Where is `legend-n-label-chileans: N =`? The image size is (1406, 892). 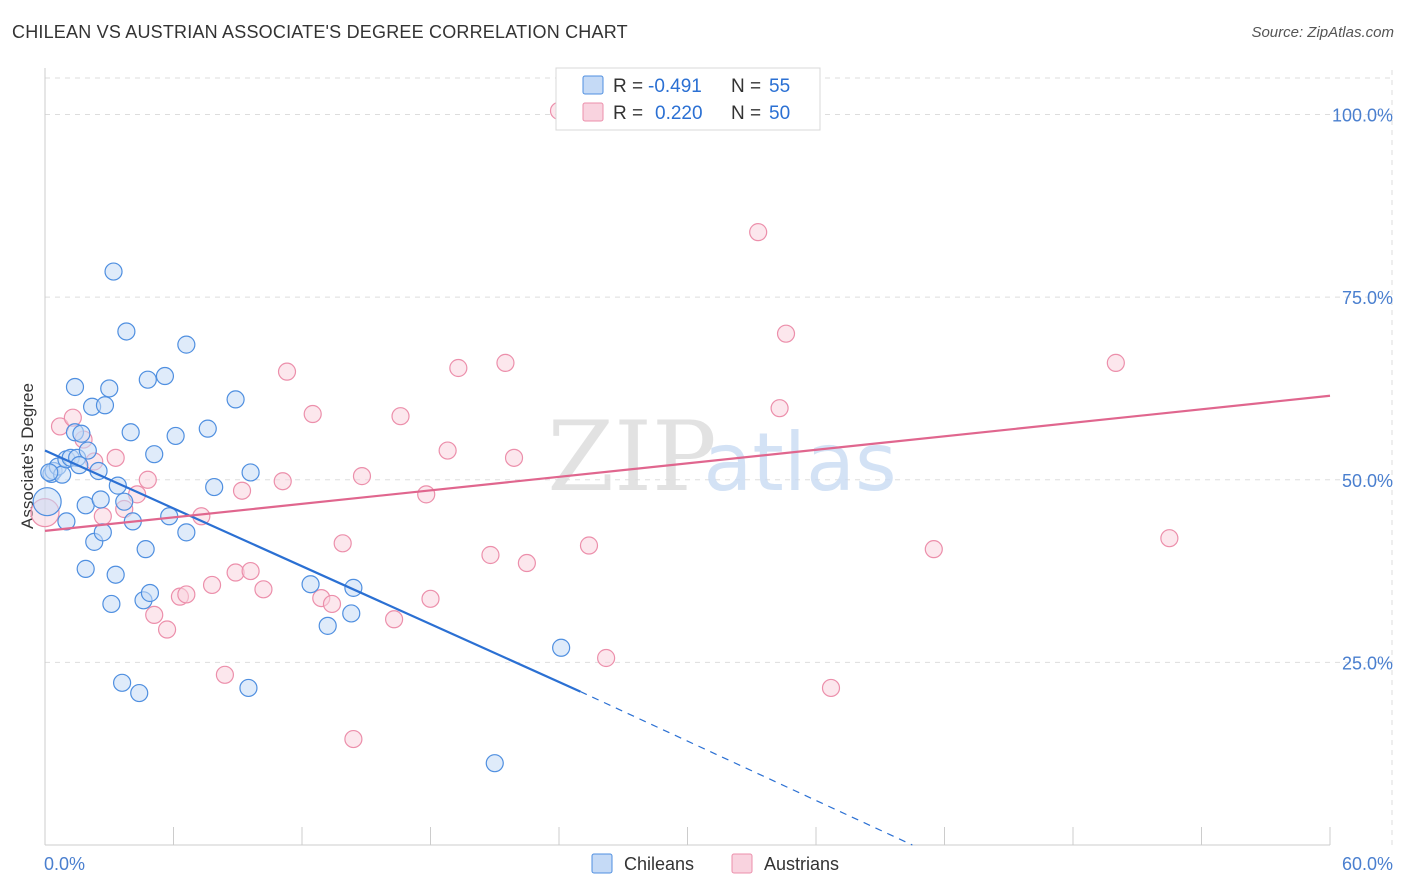
legend-n-label-chileans: N = is located at coordinates (746, 86).